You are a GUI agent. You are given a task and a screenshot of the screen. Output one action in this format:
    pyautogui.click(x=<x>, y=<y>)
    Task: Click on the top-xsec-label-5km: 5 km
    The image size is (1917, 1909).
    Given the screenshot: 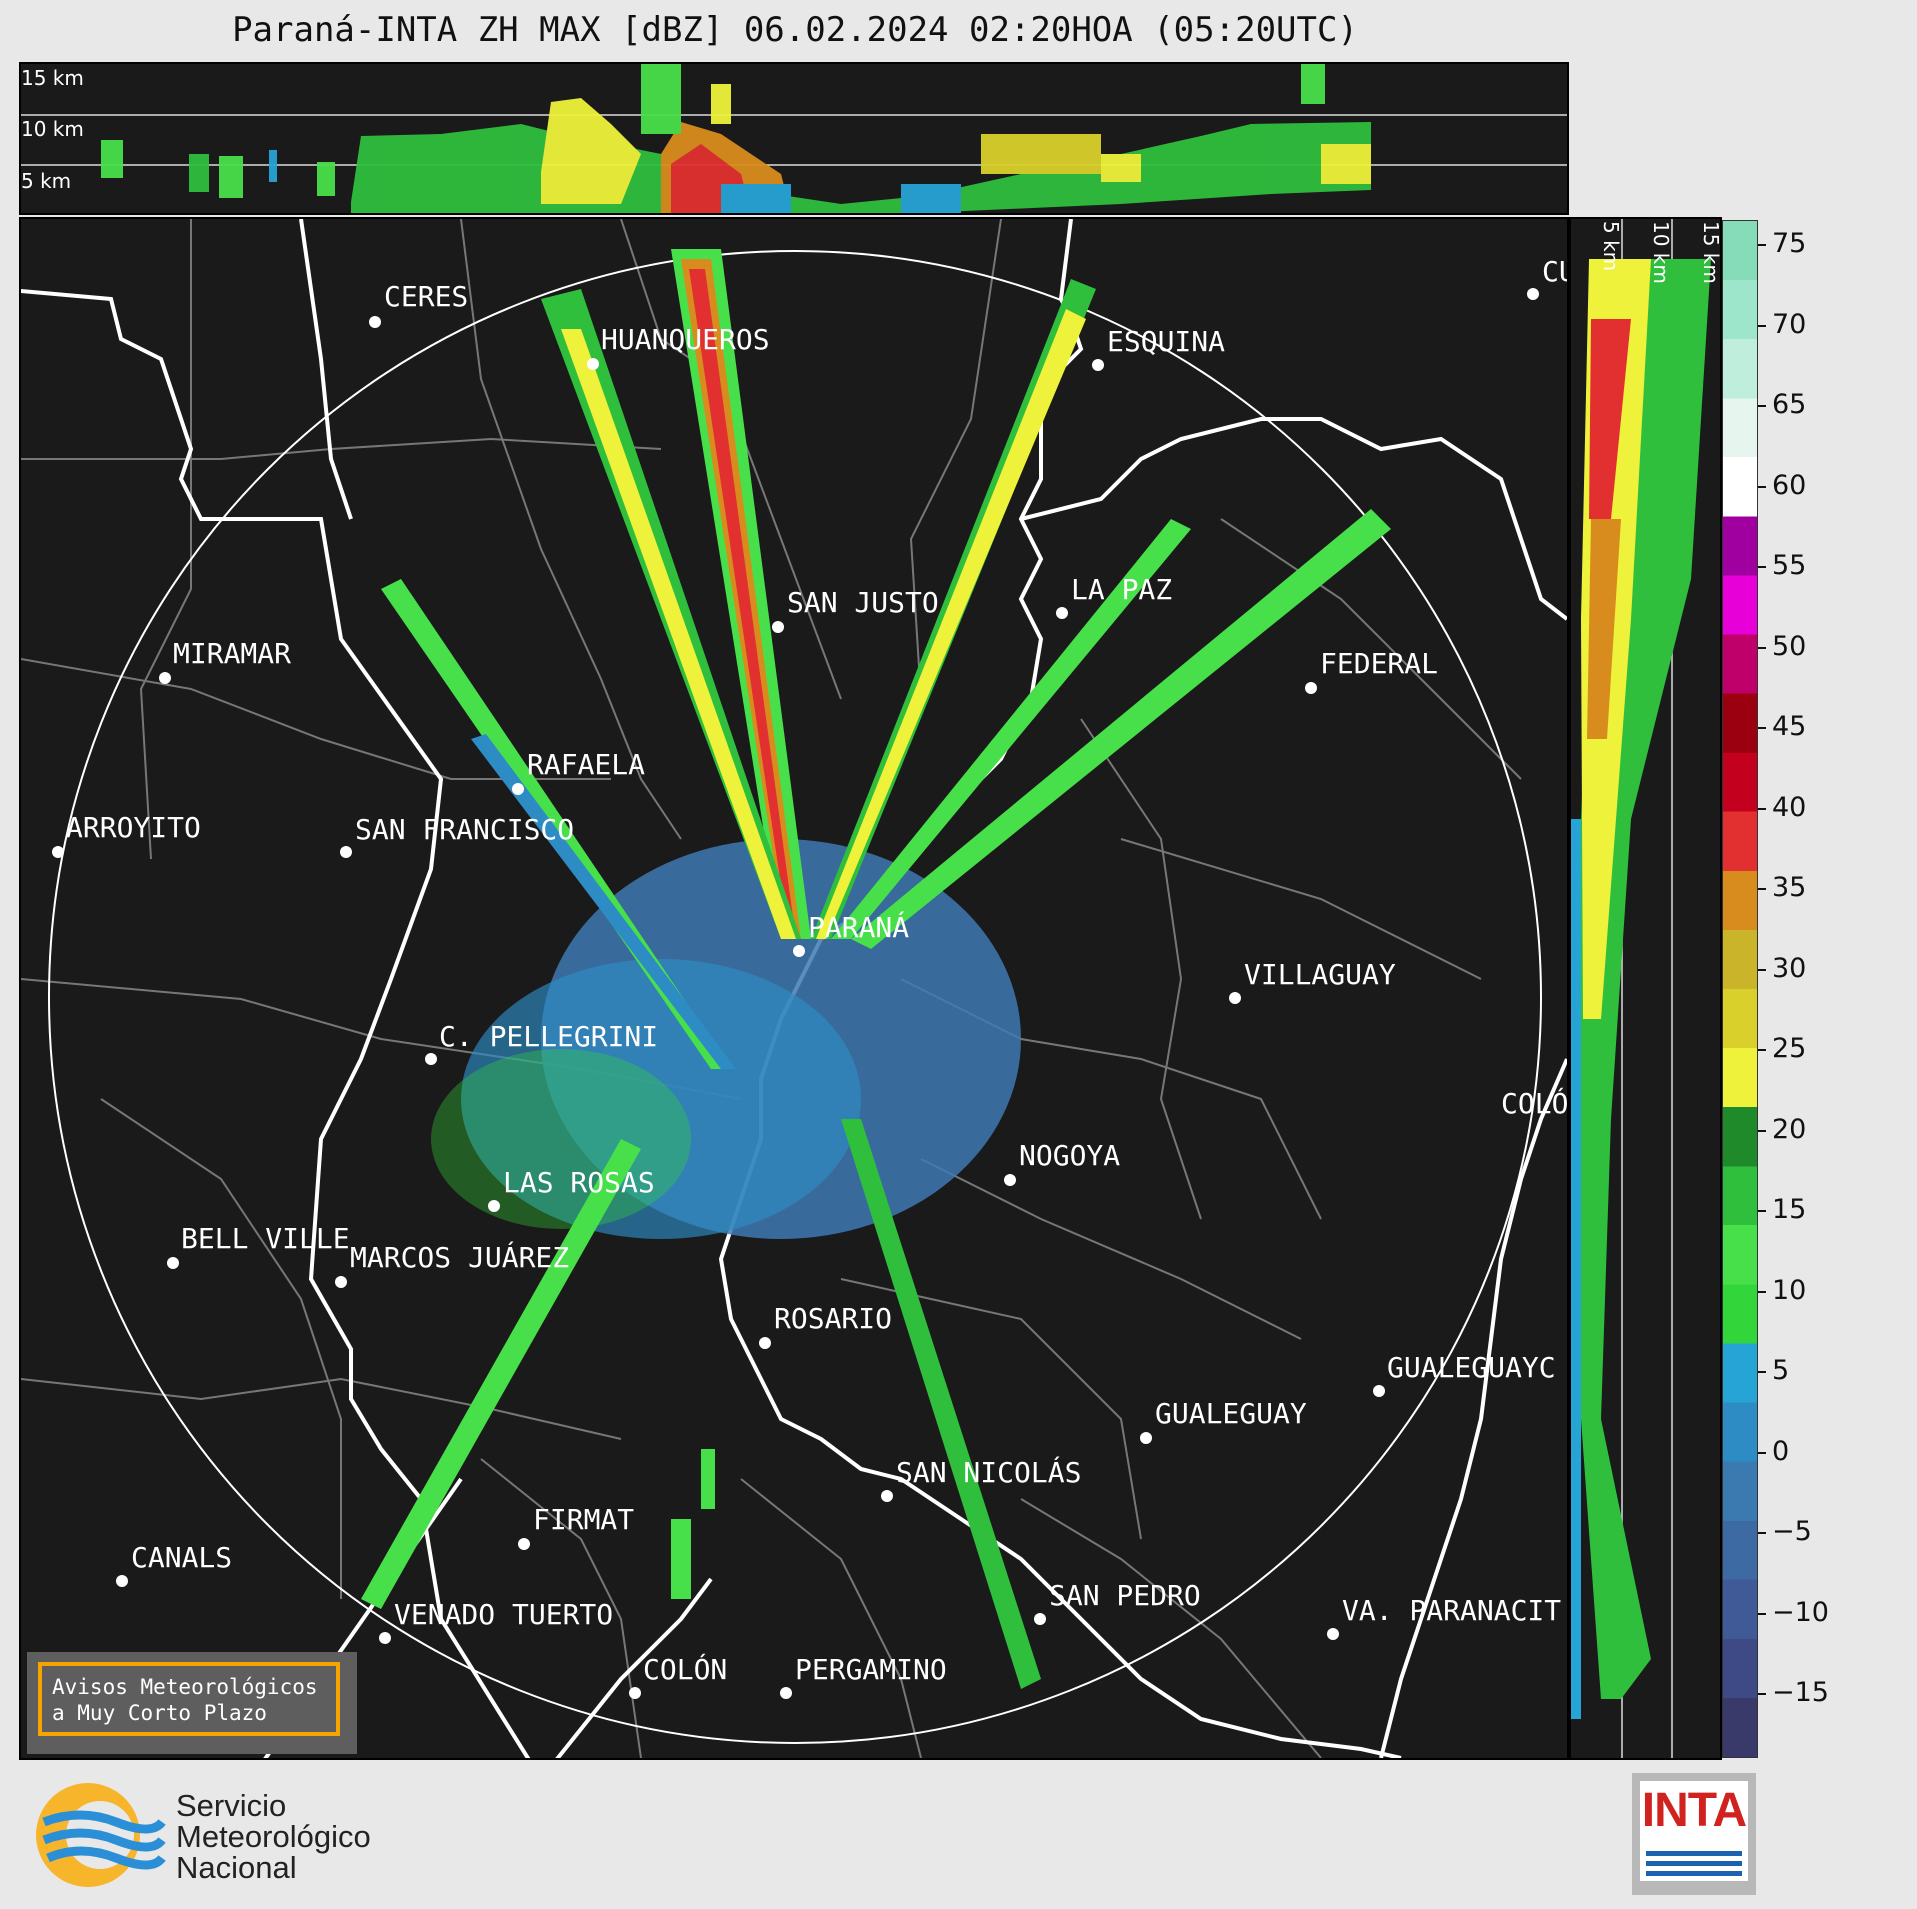 What is the action you would take?
    pyautogui.click(x=46, y=181)
    